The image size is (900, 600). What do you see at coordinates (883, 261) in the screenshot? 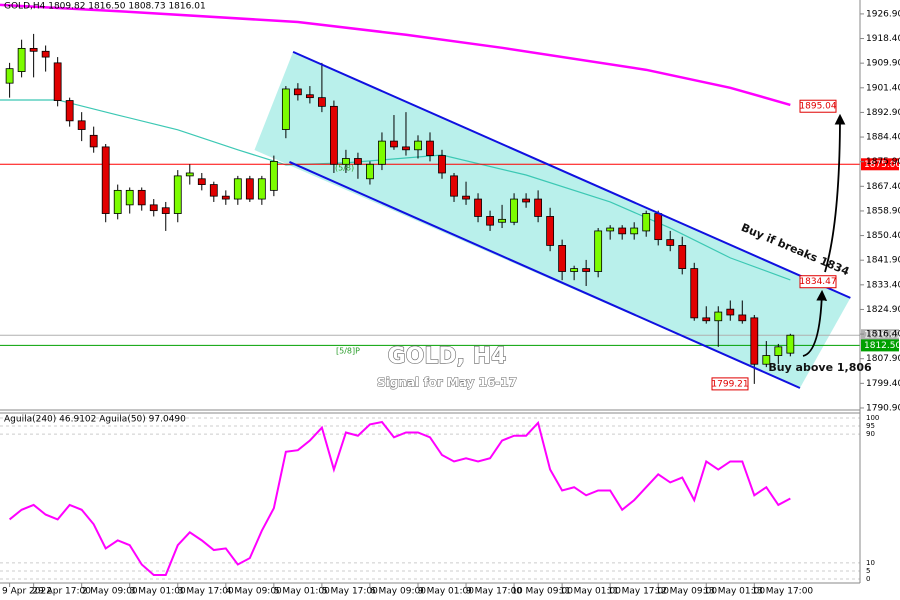
I see `y-tick-label: 1841.90` at bounding box center [883, 261].